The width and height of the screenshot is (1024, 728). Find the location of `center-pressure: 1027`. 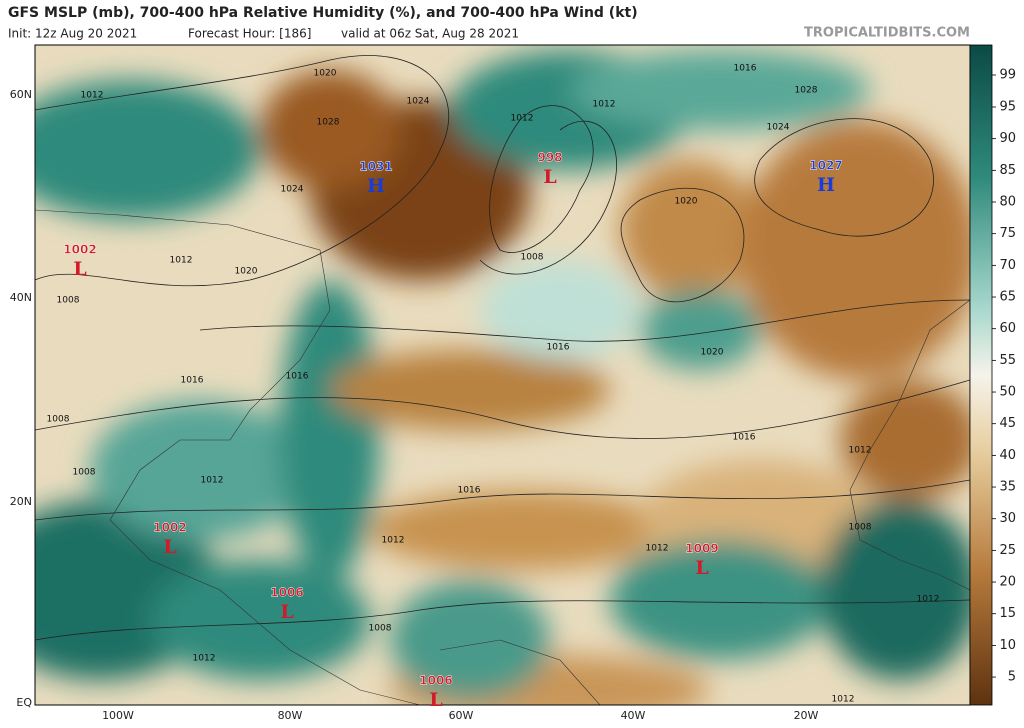

center-pressure: 1027 is located at coordinates (825, 166).